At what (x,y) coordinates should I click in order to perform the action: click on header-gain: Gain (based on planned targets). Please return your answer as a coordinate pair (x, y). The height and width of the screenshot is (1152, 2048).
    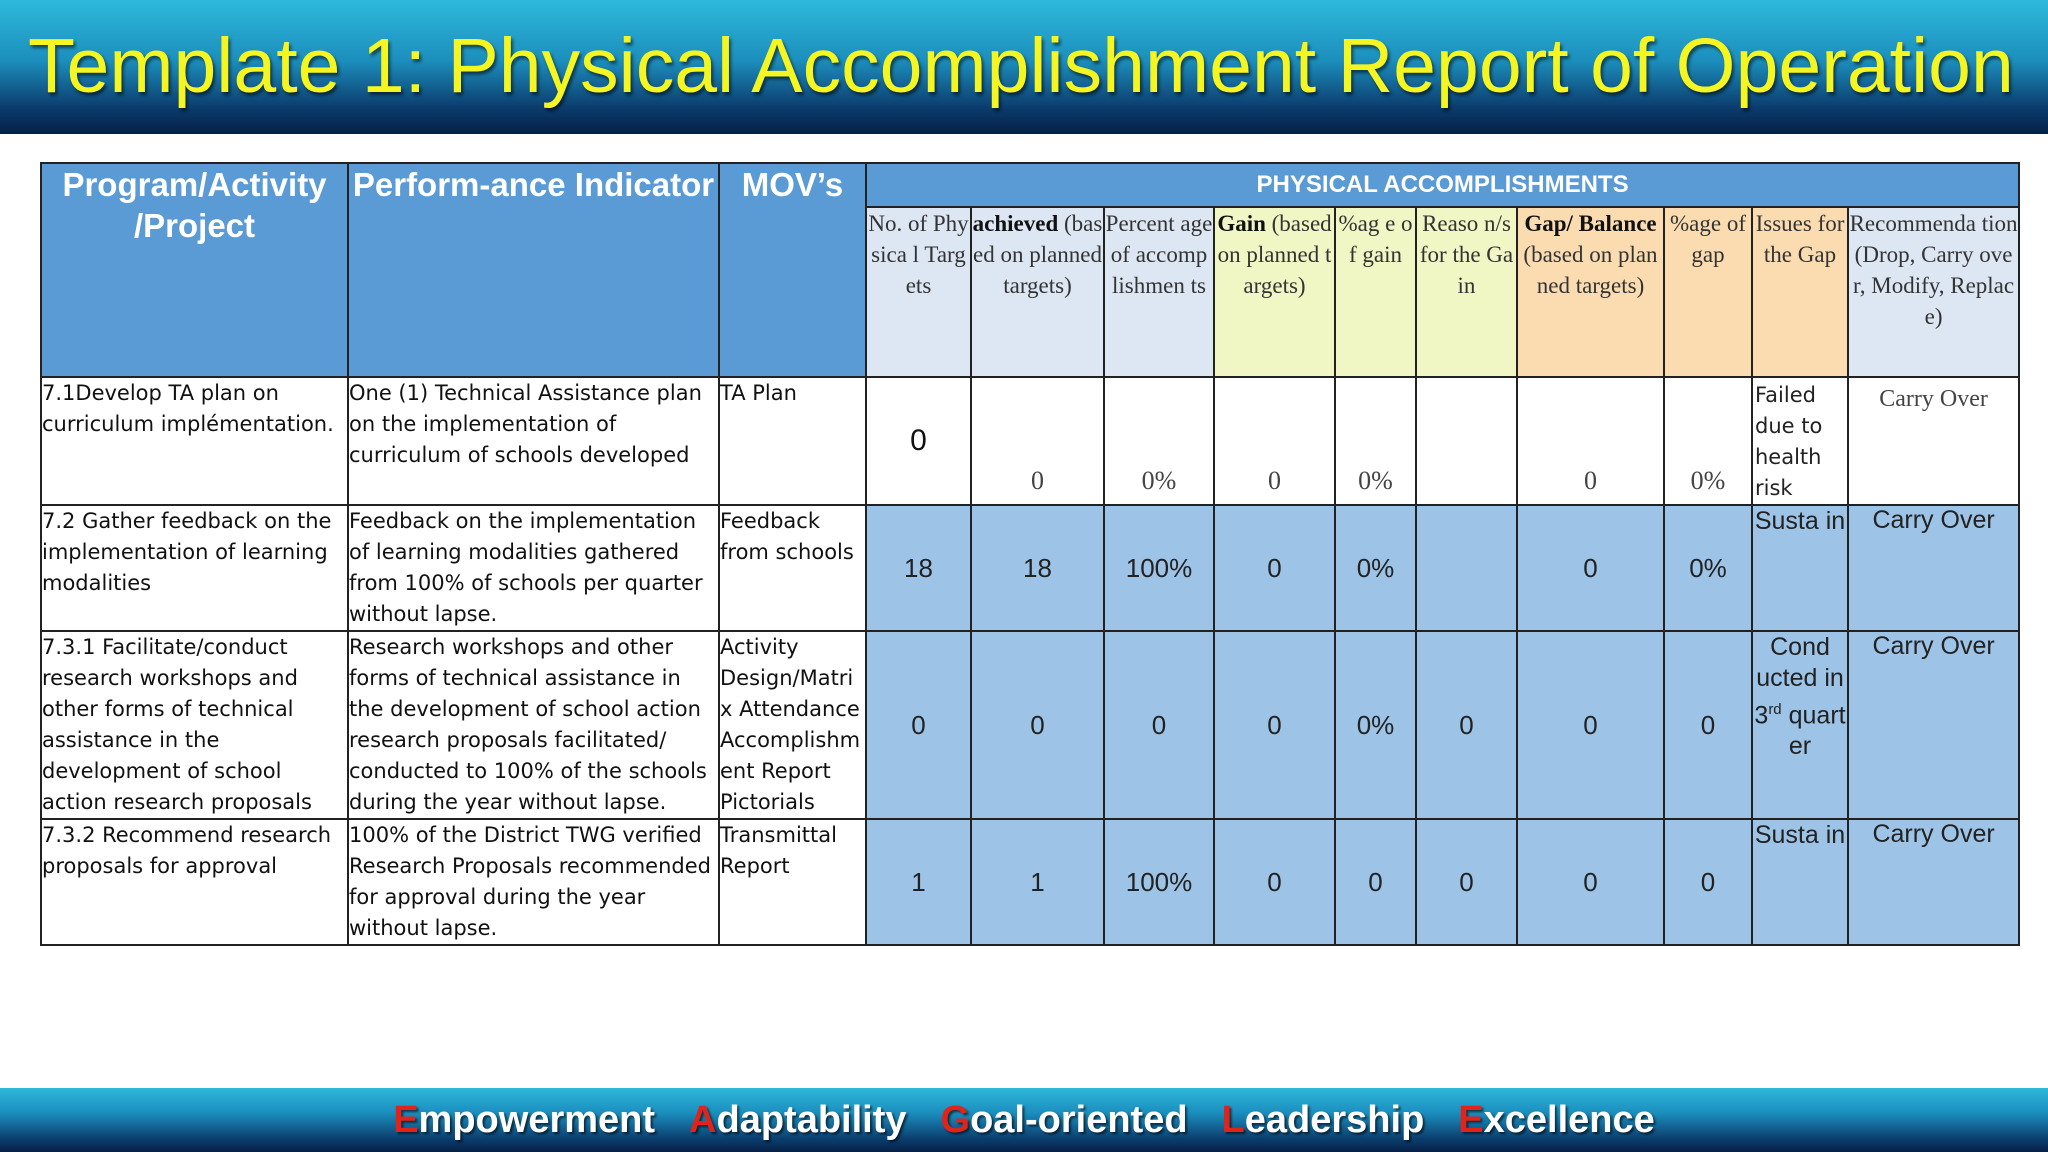
    Looking at the image, I should click on (1274, 292).